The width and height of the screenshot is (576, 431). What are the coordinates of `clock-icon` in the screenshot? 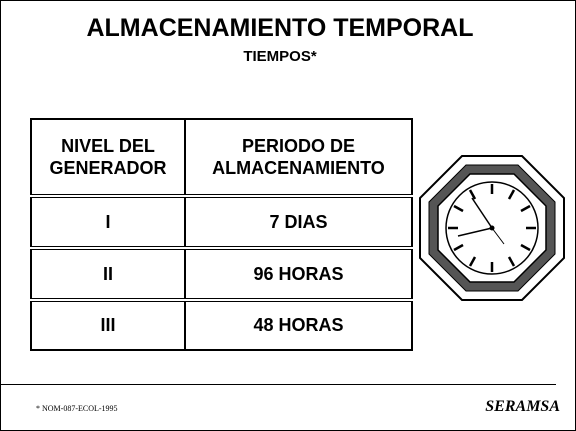 It's located at (492, 228).